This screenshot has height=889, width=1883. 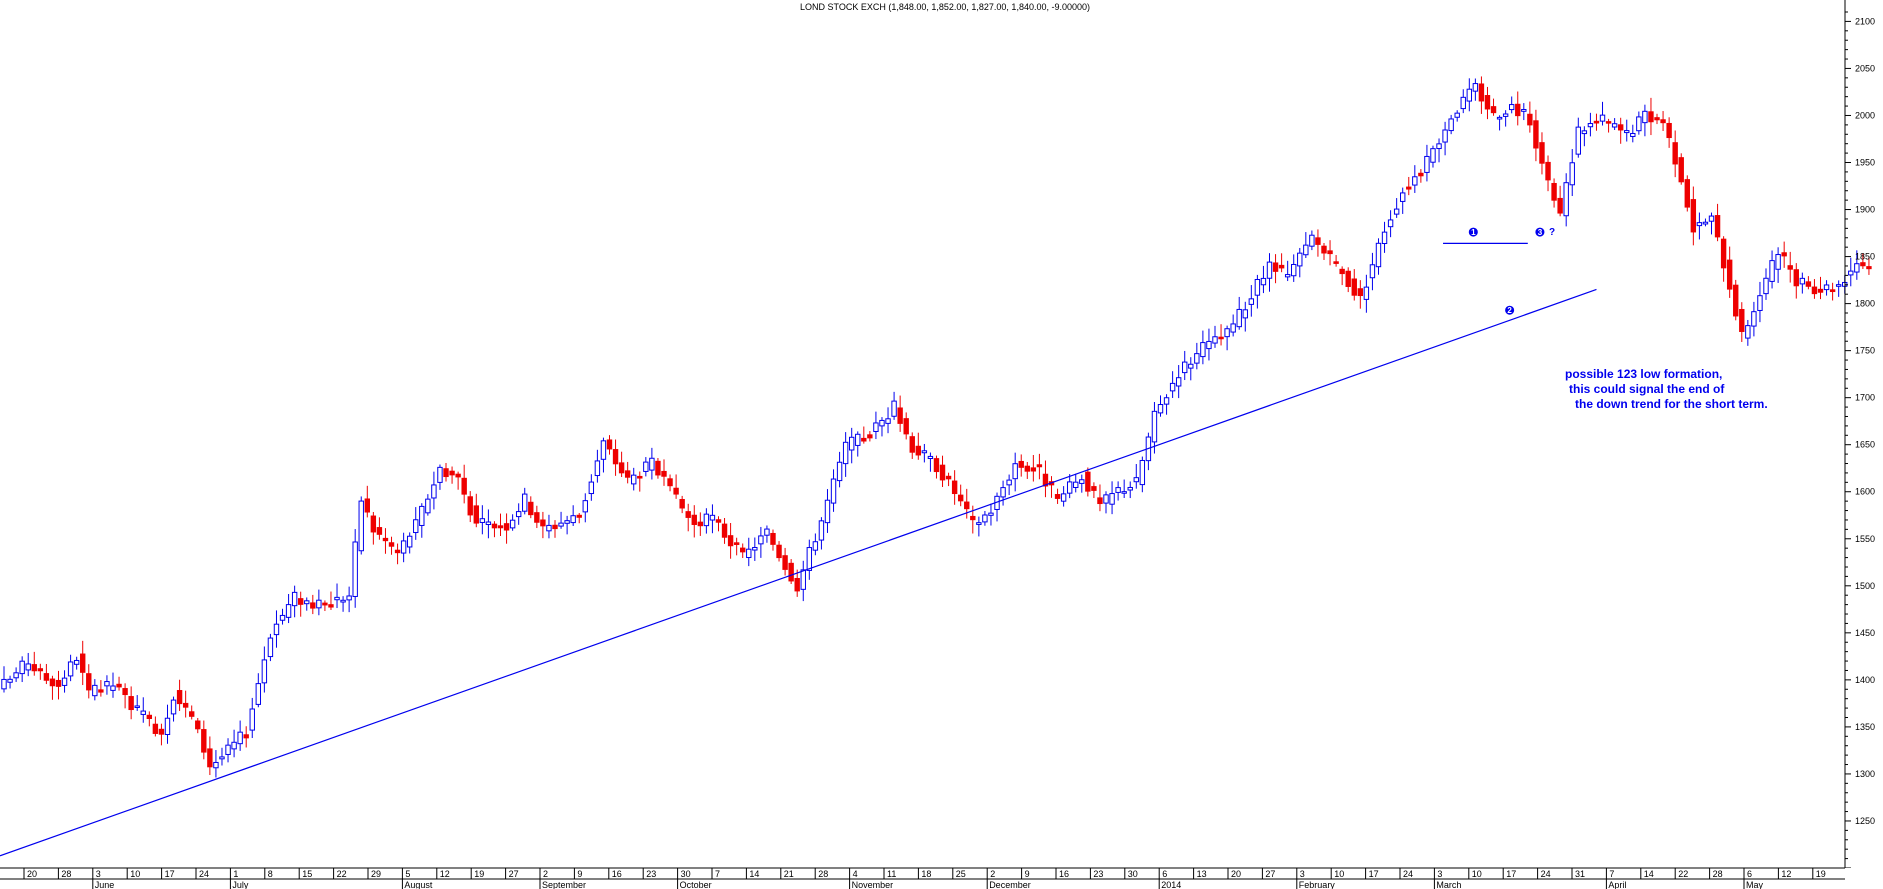 What do you see at coordinates (307, 874) in the screenshot?
I see `x-tick-label: 15` at bounding box center [307, 874].